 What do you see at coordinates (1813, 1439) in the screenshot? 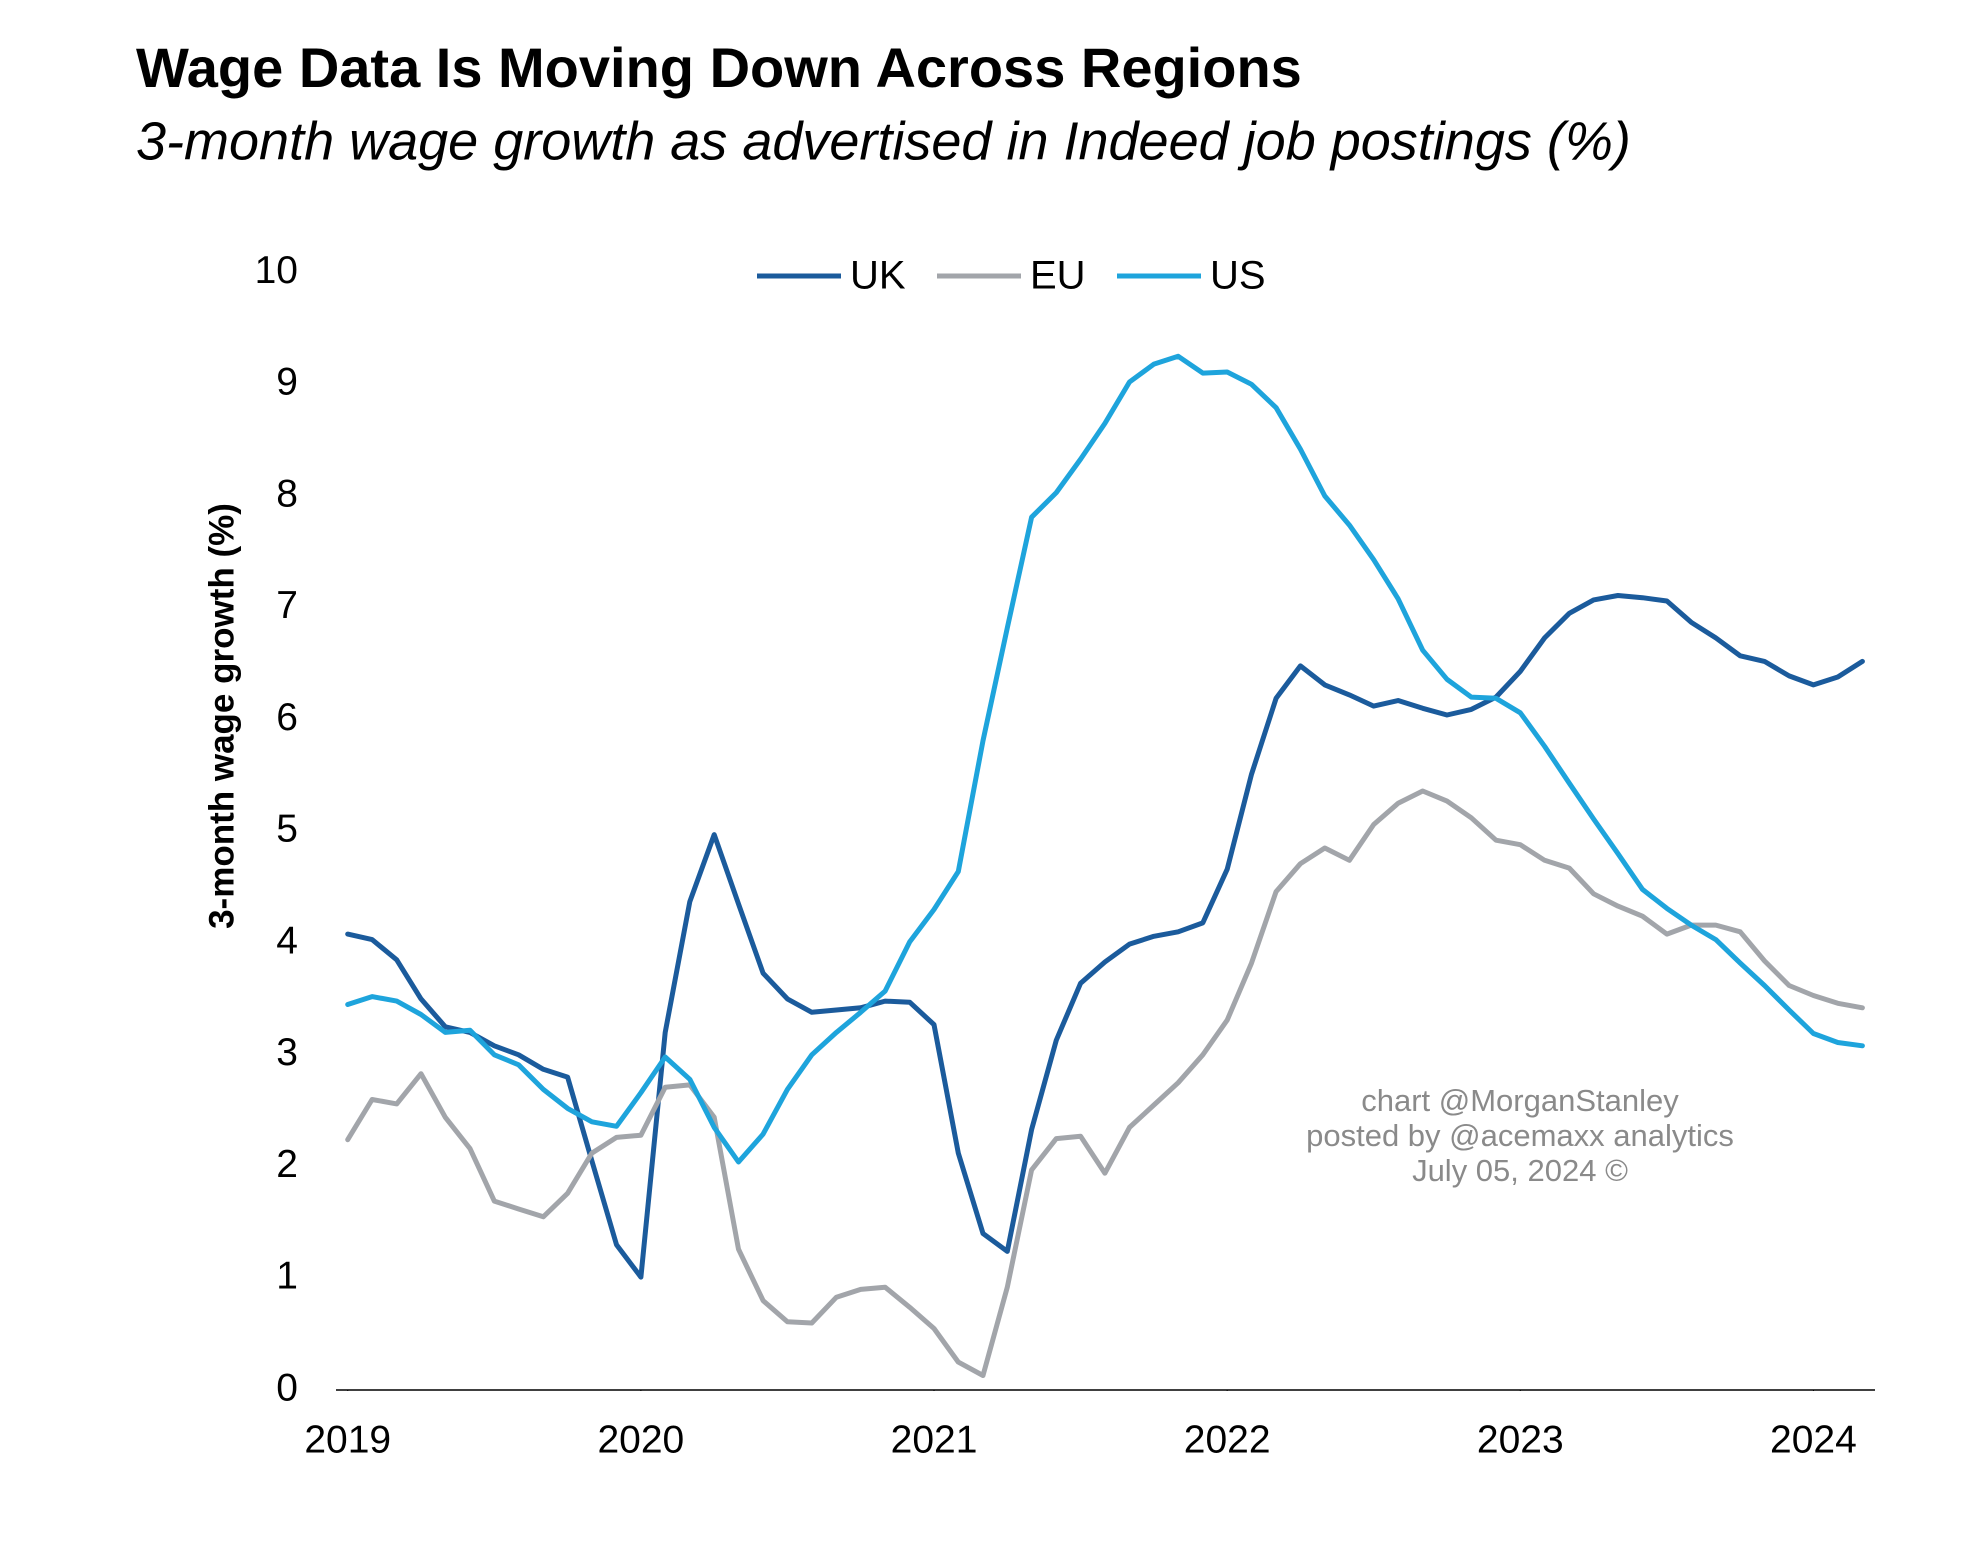
I see `x-tick-label: 2024` at bounding box center [1813, 1439].